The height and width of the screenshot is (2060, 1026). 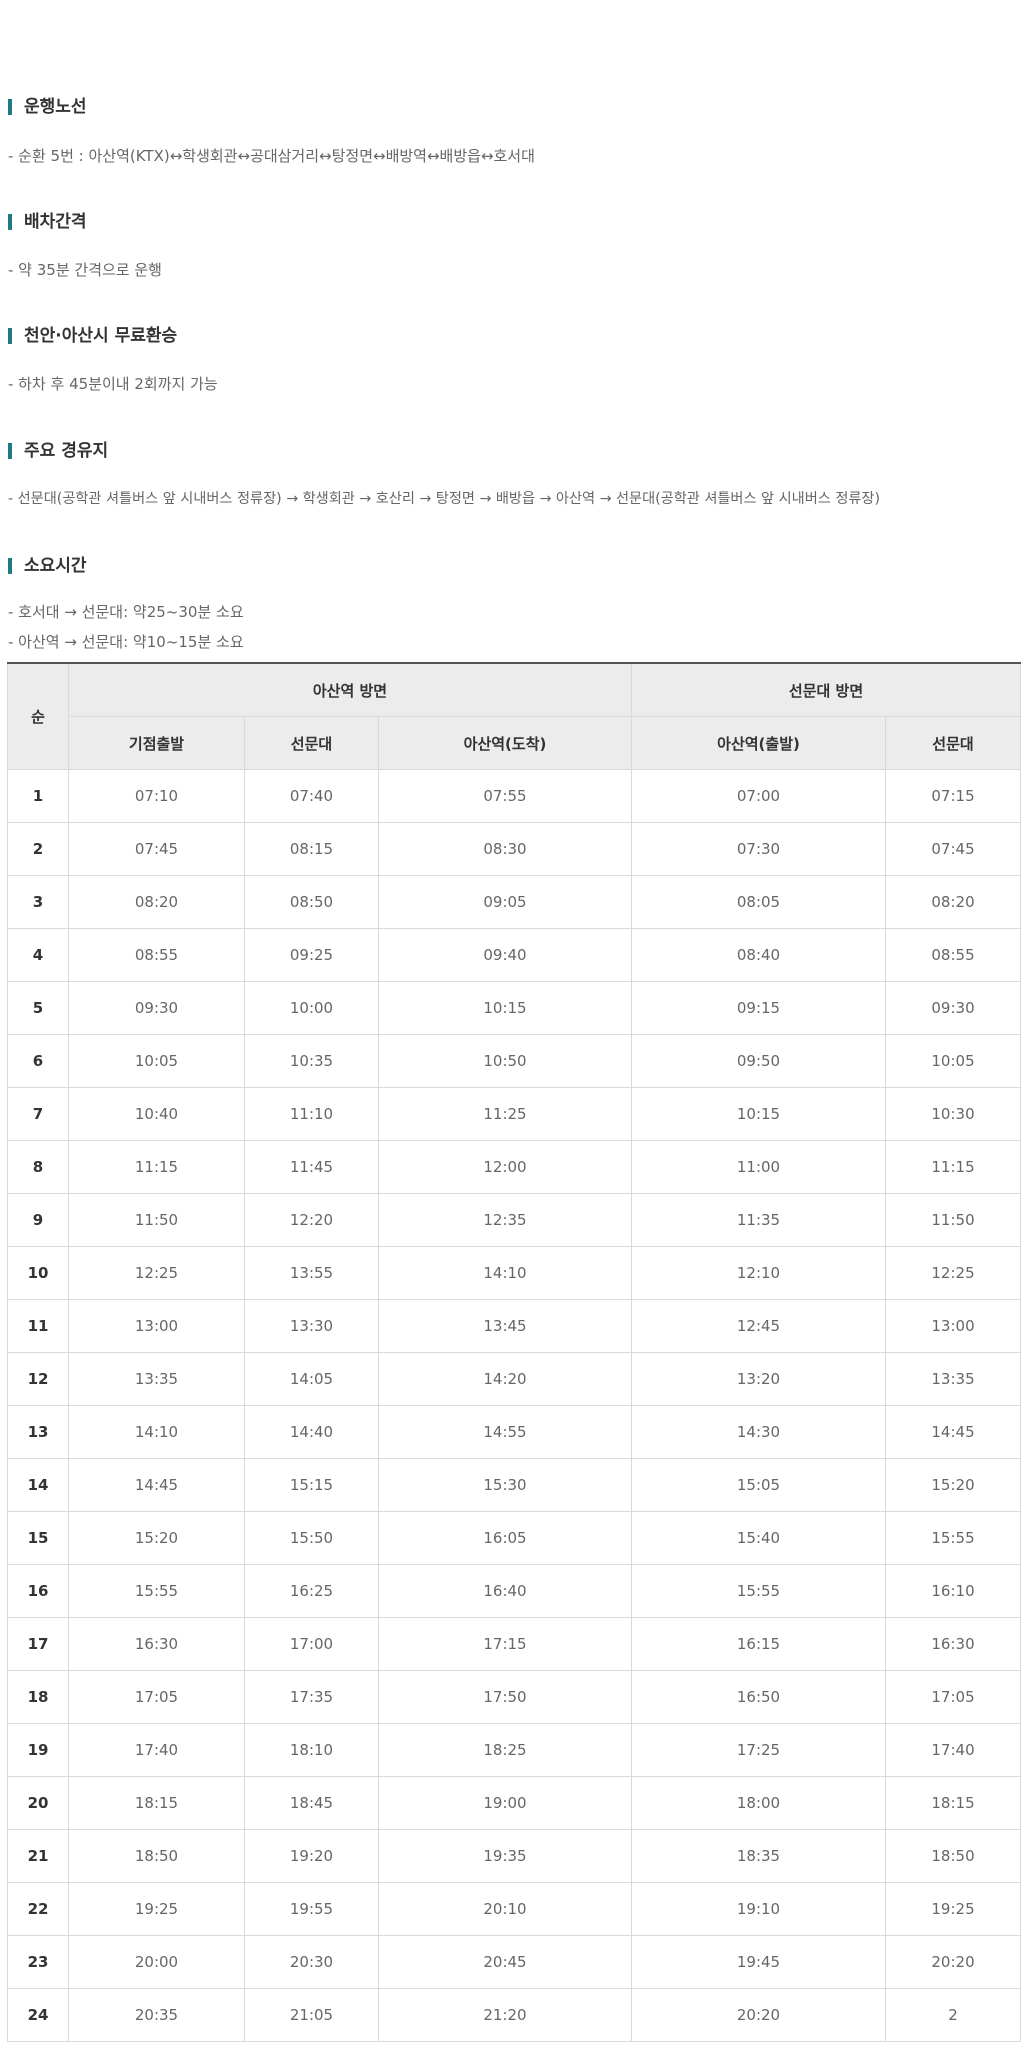 What do you see at coordinates (953, 849) in the screenshot?
I see `time-cell: 07:45` at bounding box center [953, 849].